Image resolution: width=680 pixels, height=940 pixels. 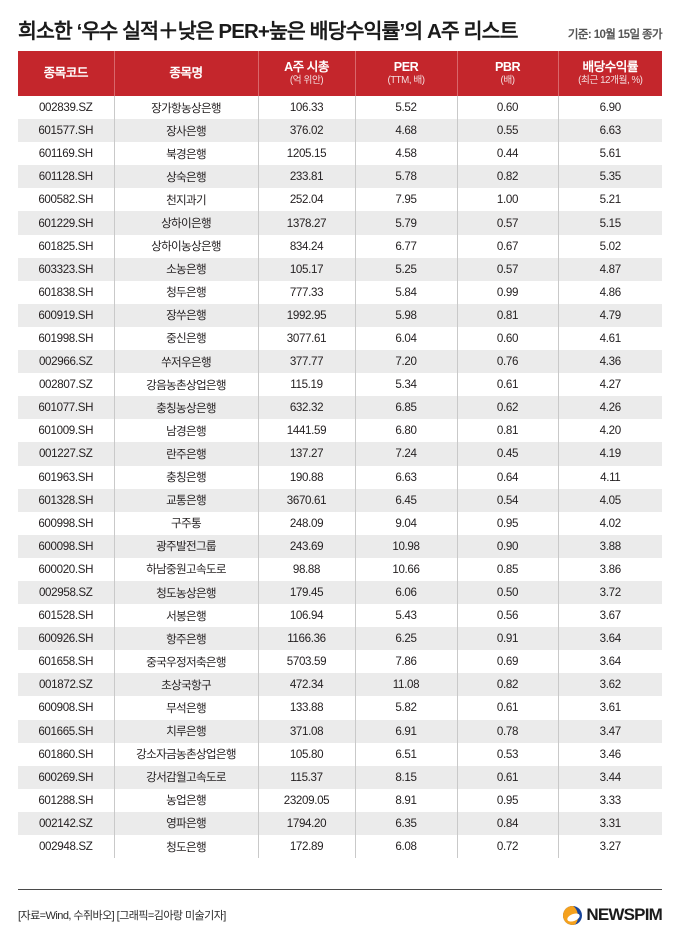 What do you see at coordinates (508, 546) in the screenshot?
I see `cell-pbr: 0.90` at bounding box center [508, 546].